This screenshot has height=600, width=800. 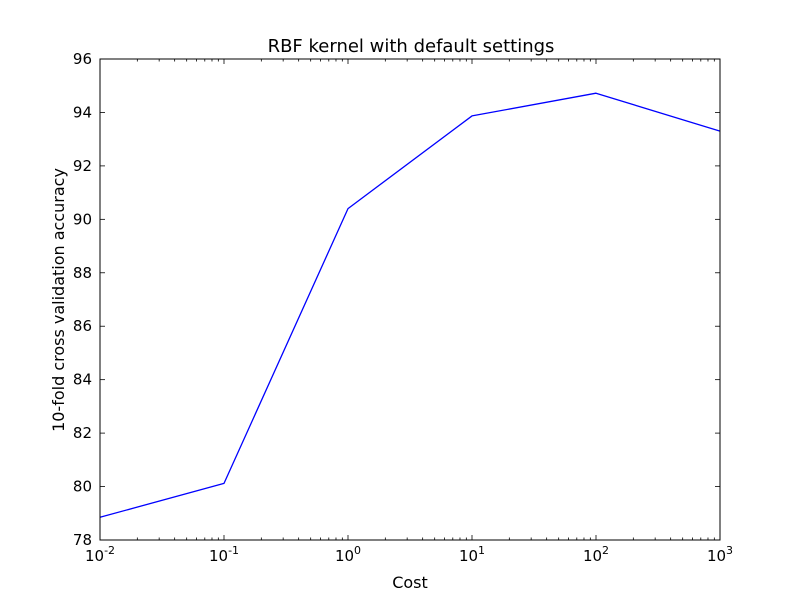 I want to click on x-tick-label: 10³, so click(x=720, y=554).